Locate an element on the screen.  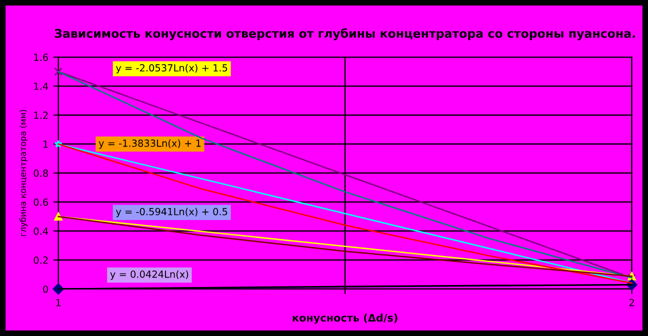
y-tick-label: 1.6 is located at coordinates (41, 57).